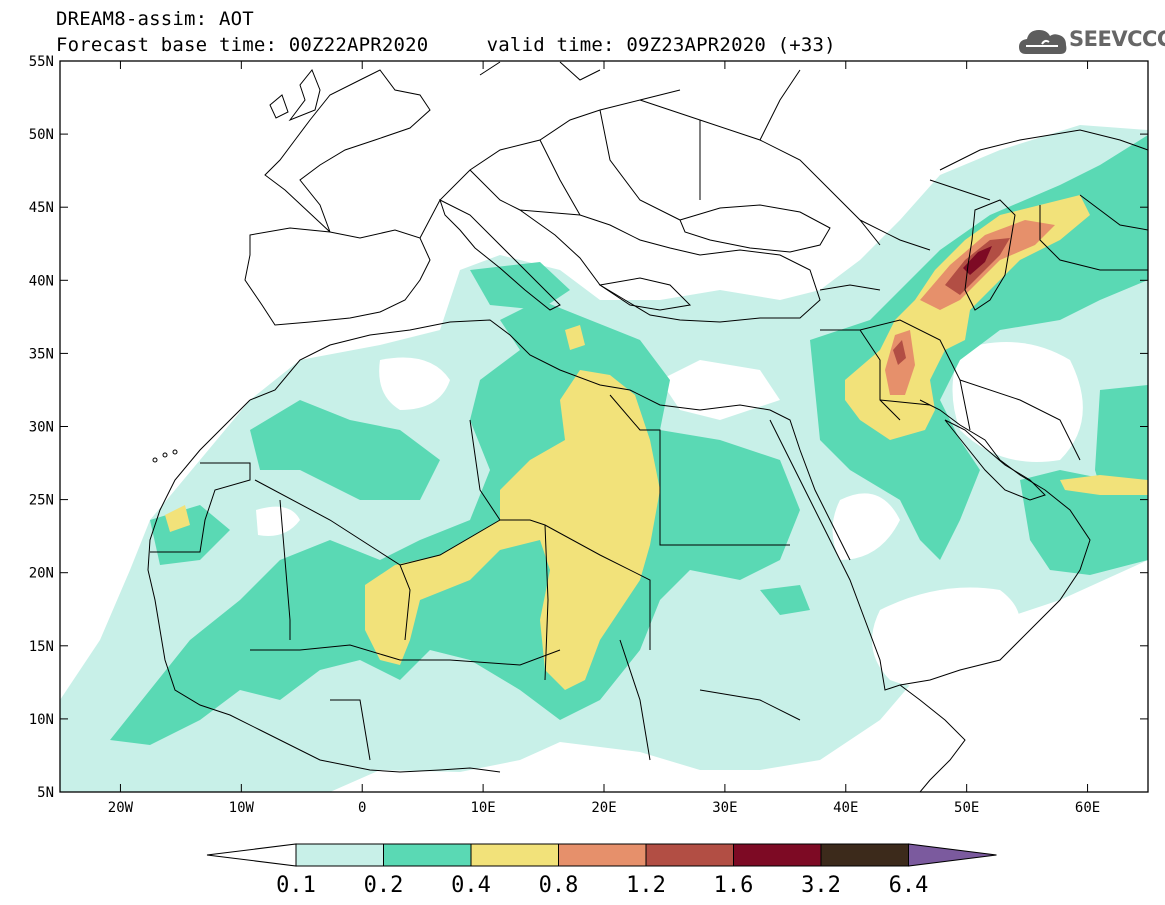  I want to click on base-time: Forecast base time: 00Z22APR2020, so click(242, 45).